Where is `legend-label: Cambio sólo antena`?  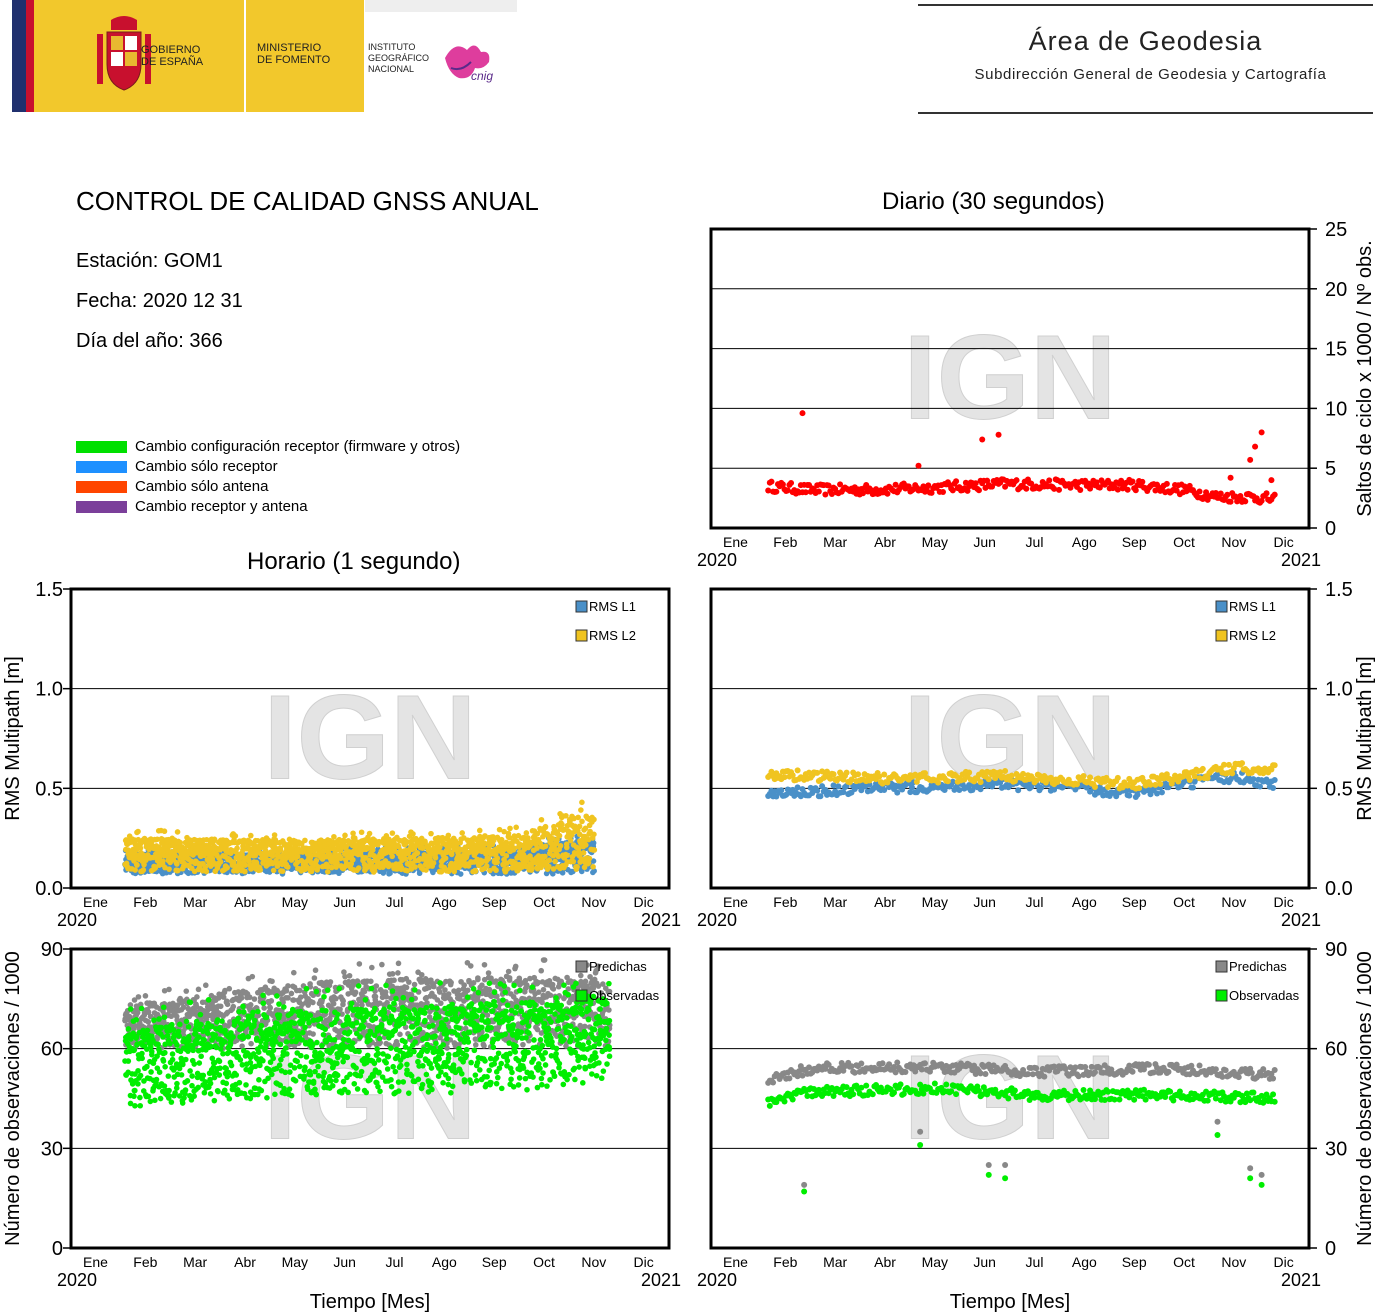 legend-label: Cambio sólo antena is located at coordinates (202, 486).